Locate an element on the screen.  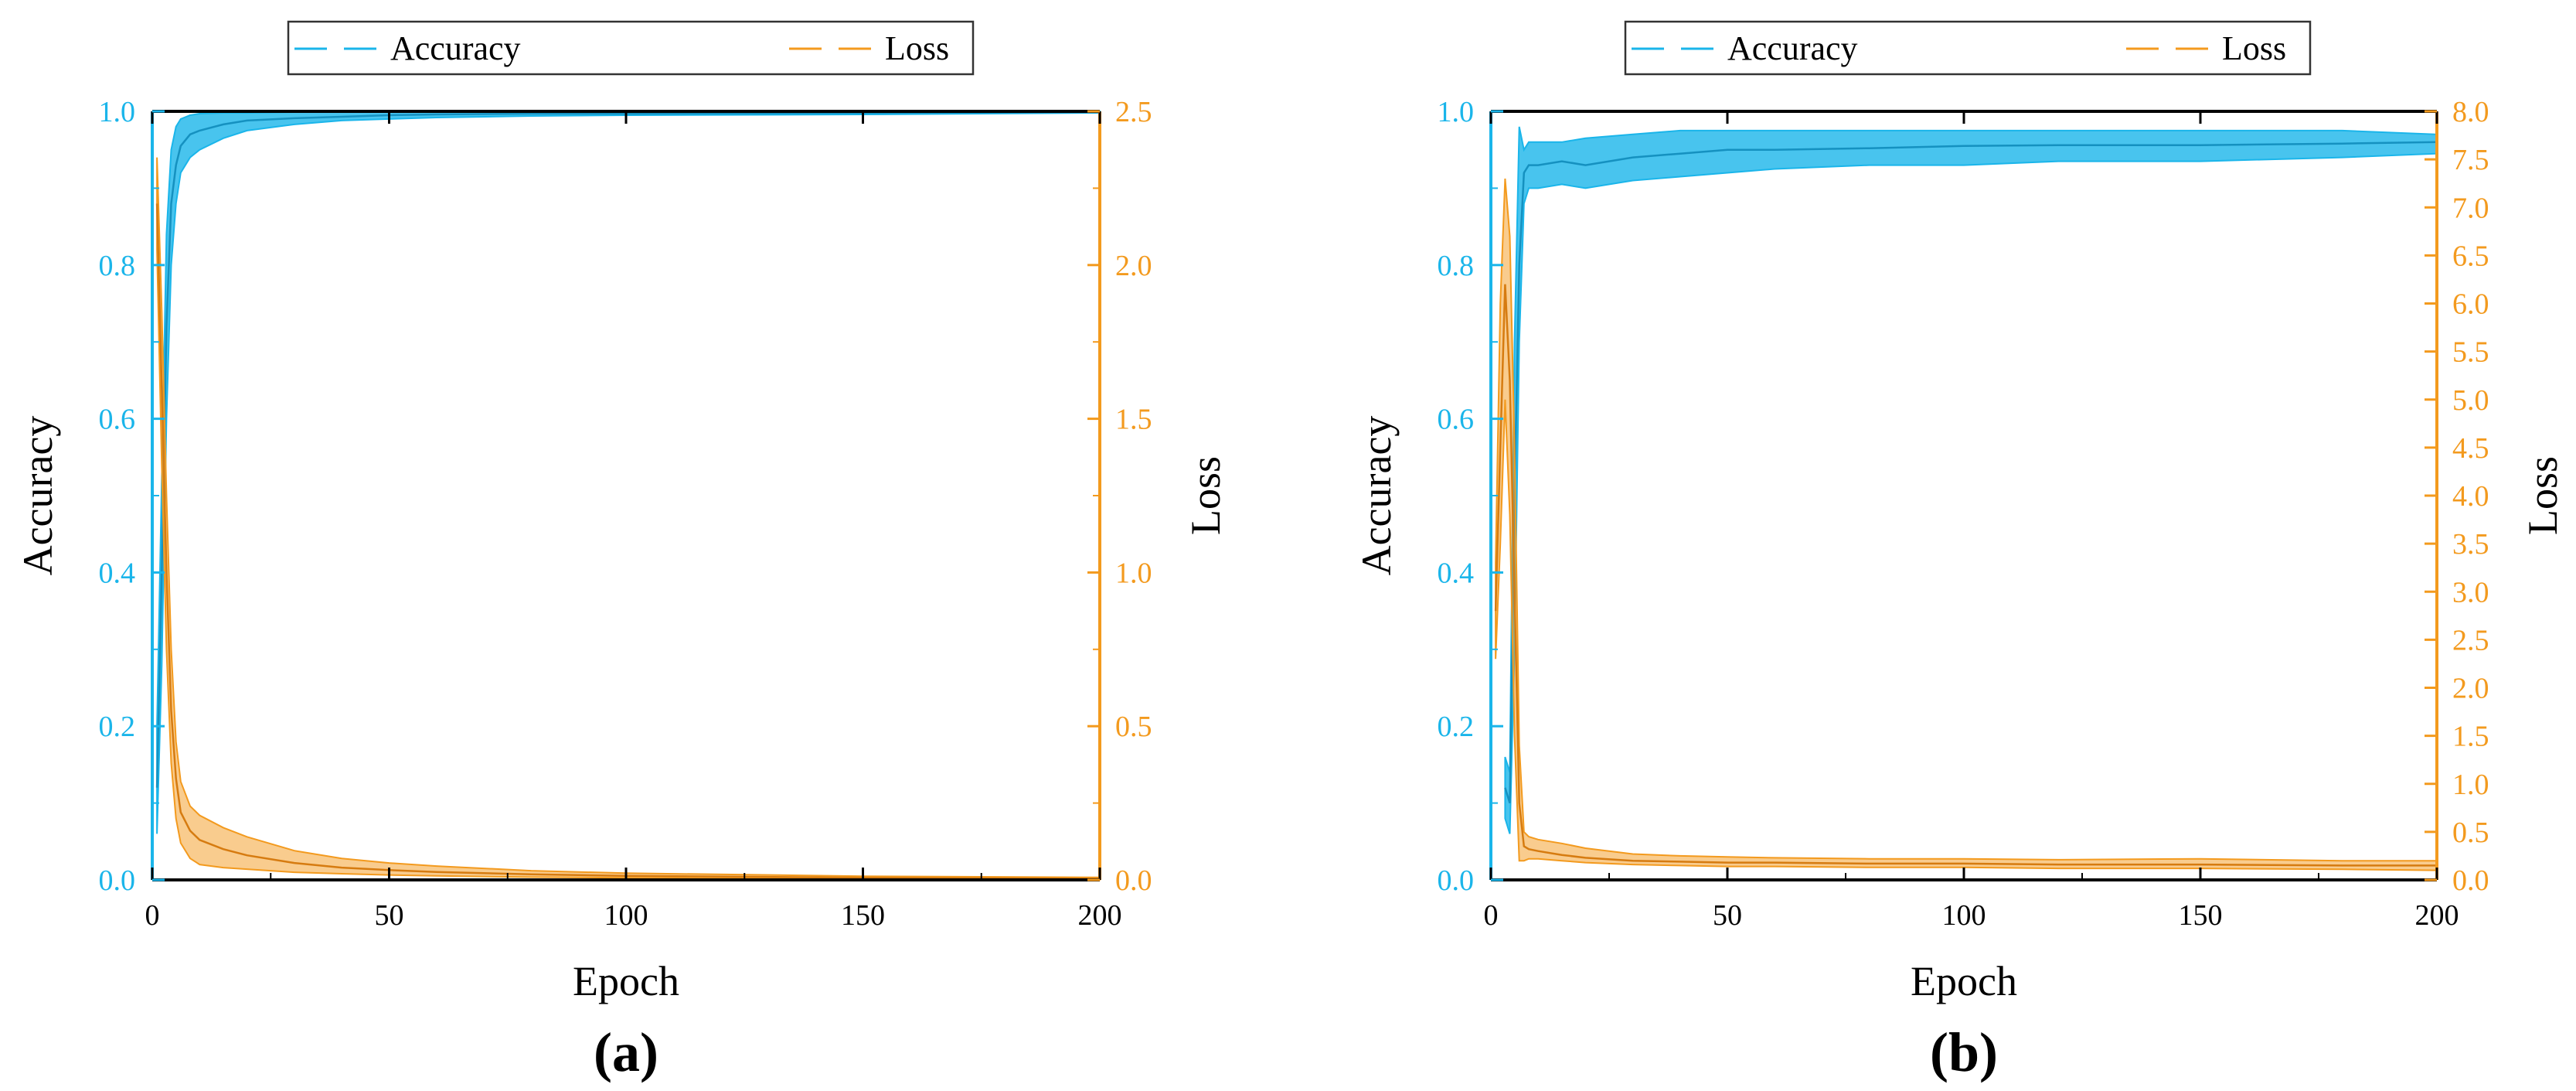
y2-tick-label: 5.5 is located at coordinates (2470, 352).